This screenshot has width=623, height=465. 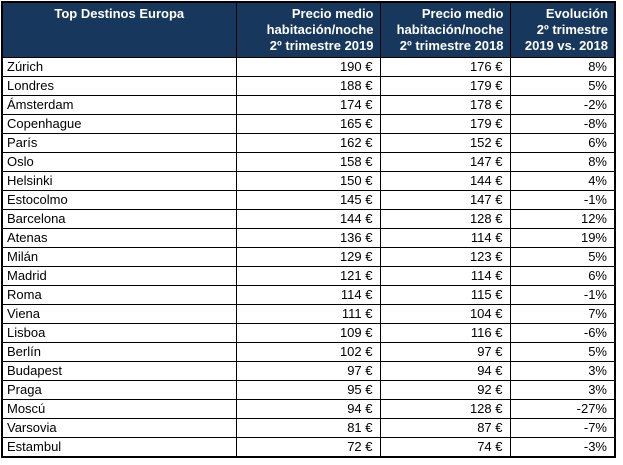 What do you see at coordinates (562, 409) in the screenshot?
I see `evolution-cell: -27%` at bounding box center [562, 409].